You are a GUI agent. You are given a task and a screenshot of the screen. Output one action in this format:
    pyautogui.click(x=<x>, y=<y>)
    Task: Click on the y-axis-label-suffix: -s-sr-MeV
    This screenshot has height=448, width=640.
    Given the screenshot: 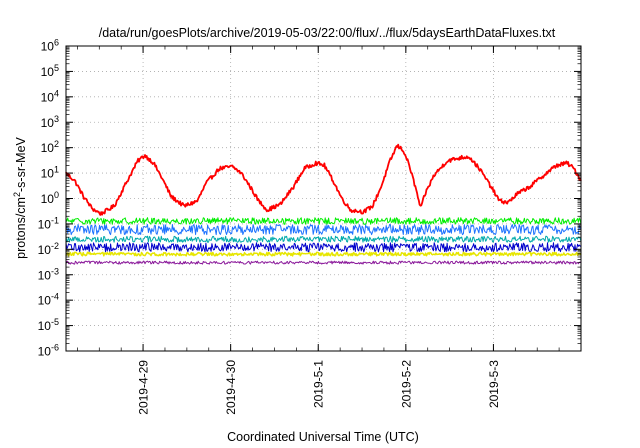 What is the action you would take?
    pyautogui.click(x=21, y=164)
    